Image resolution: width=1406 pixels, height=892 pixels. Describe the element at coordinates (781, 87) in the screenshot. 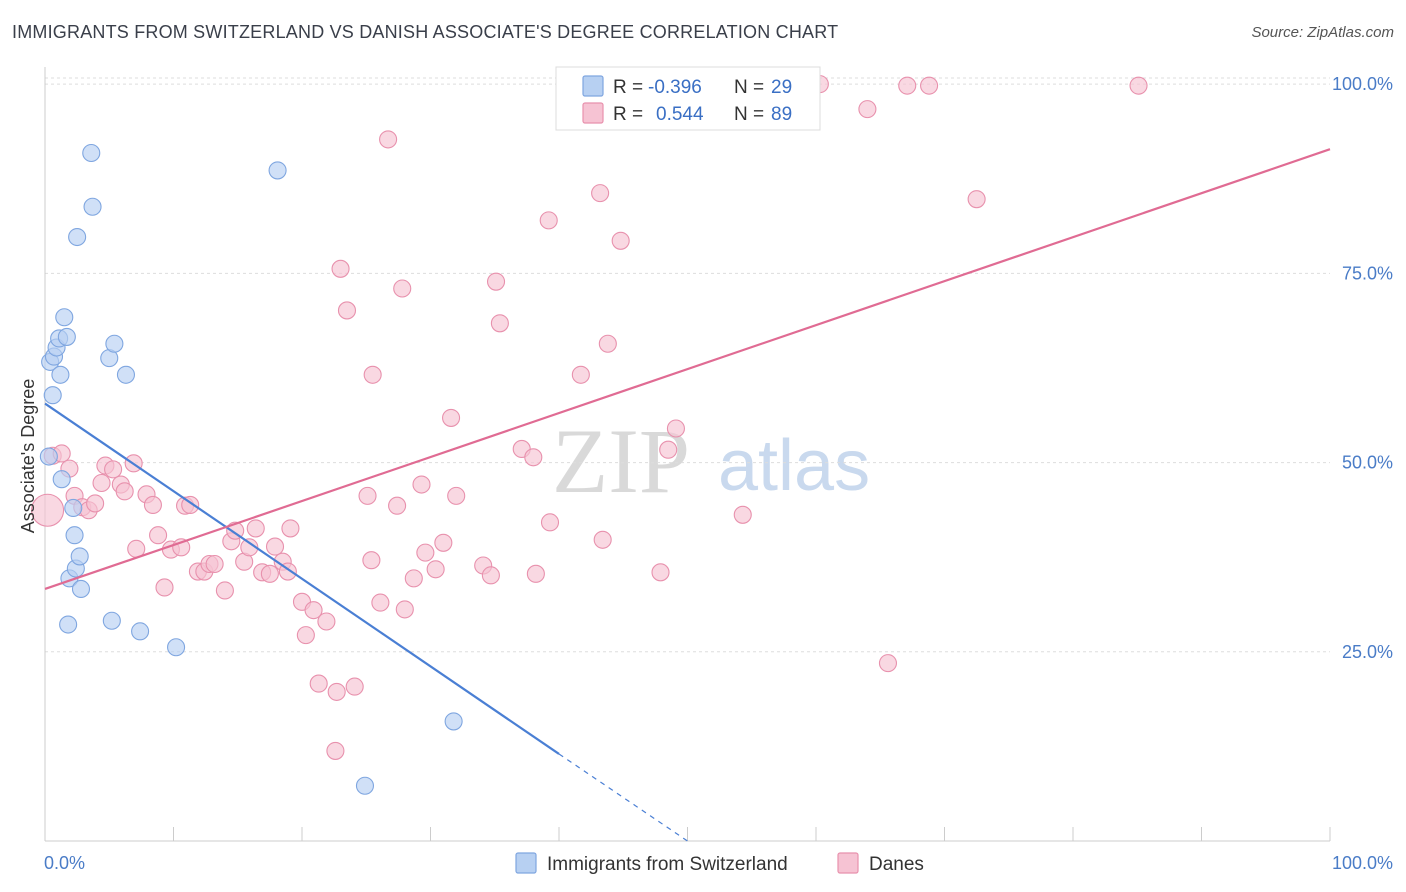

I see `legend-n-value-1: 29` at that location.